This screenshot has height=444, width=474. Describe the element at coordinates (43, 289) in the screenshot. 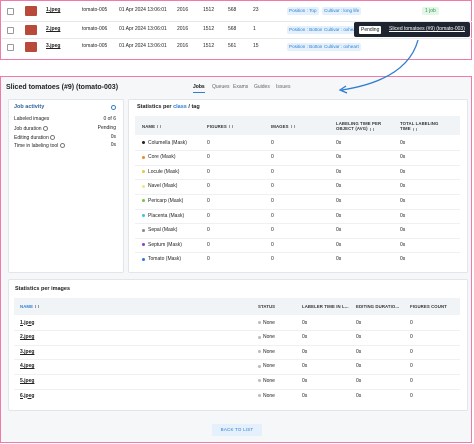

I see `images-title: Statistics per images` at that location.